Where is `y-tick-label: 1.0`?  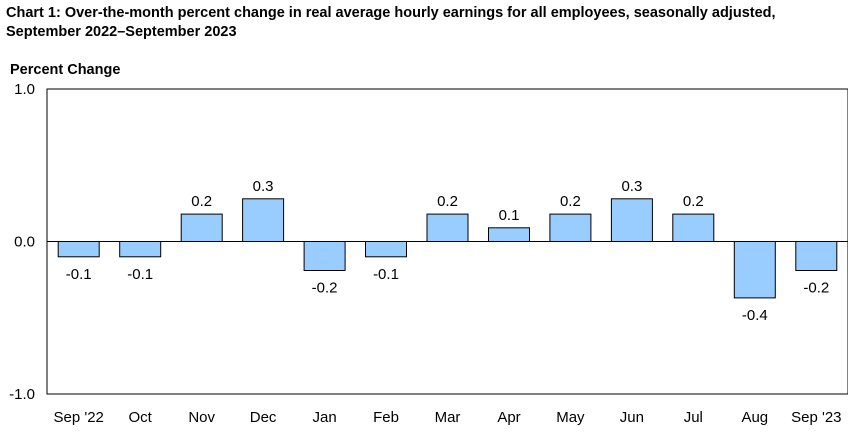
y-tick-label: 1.0 is located at coordinates (24, 89).